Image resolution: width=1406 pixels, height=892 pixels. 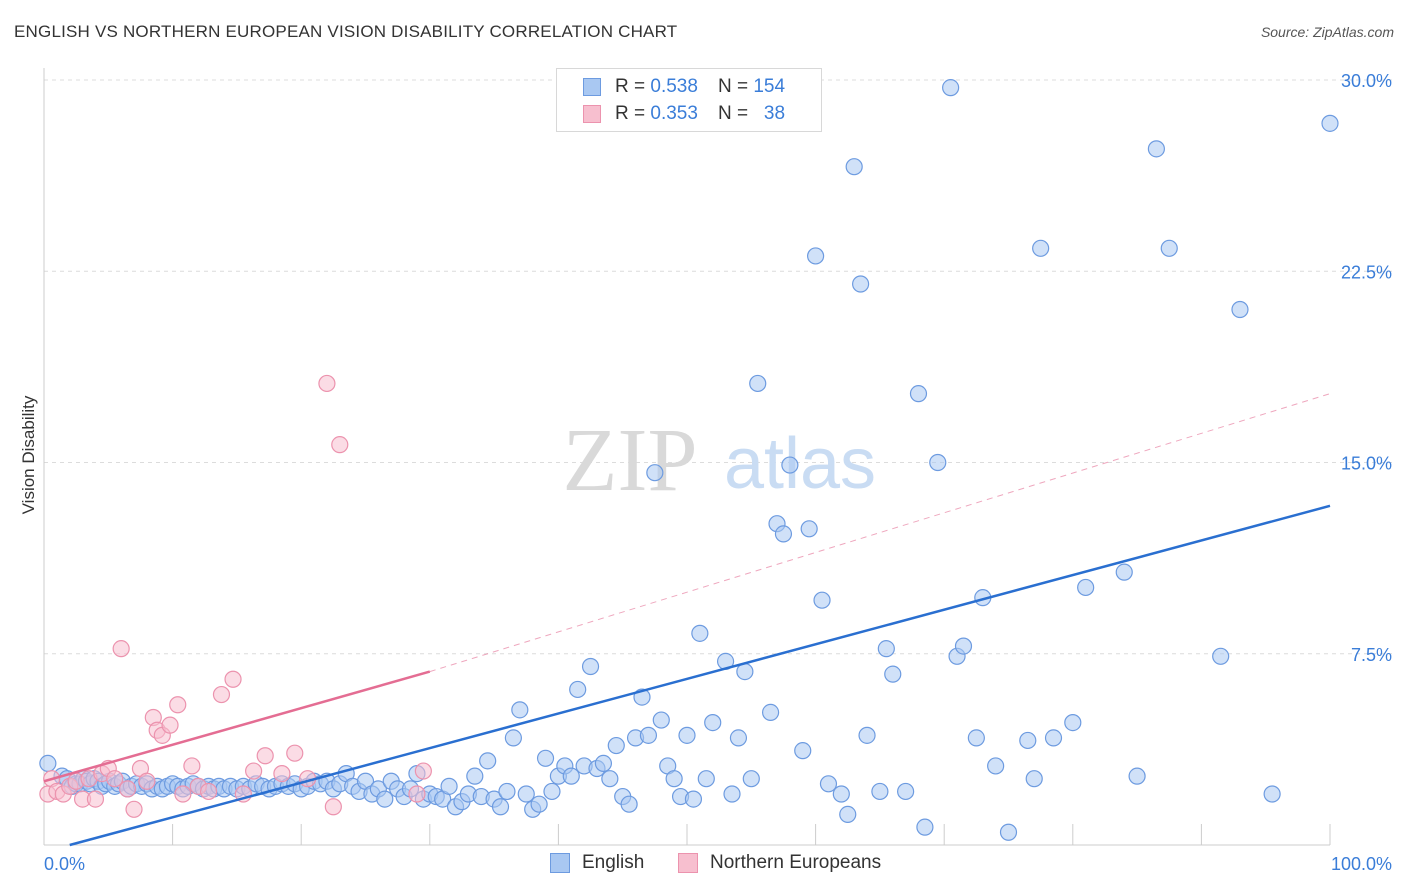 What do you see at coordinates (674, 113) in the screenshot?
I see `legend-r-value: 0.353` at bounding box center [674, 113].